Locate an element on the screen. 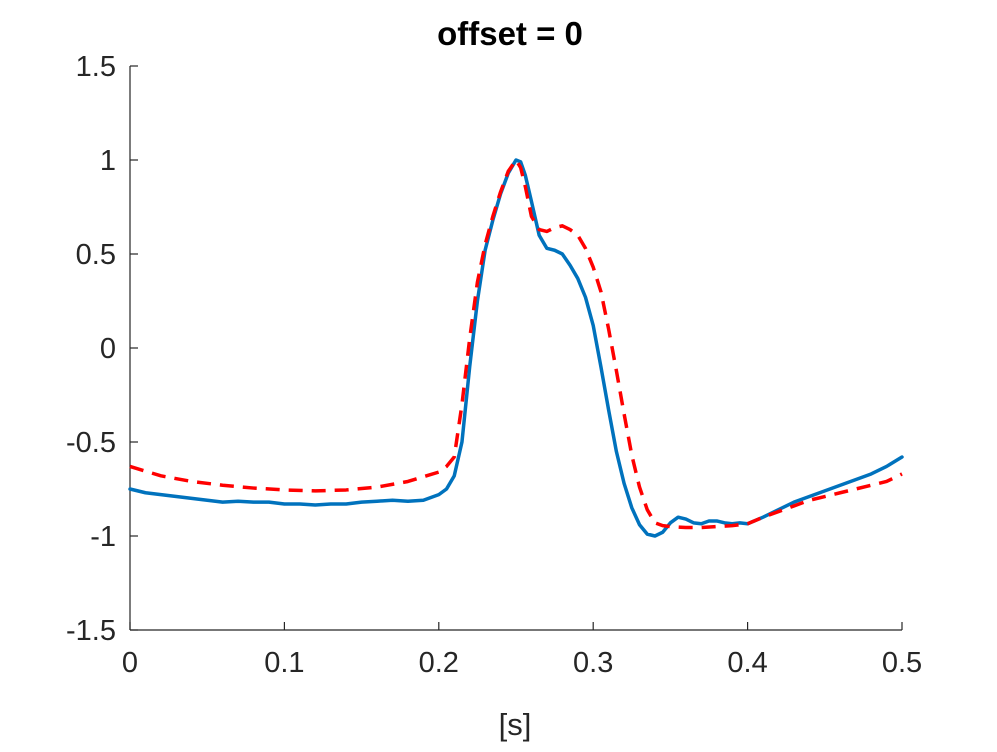 The image size is (997, 752). chart-title: offset = 0 is located at coordinates (510, 33).